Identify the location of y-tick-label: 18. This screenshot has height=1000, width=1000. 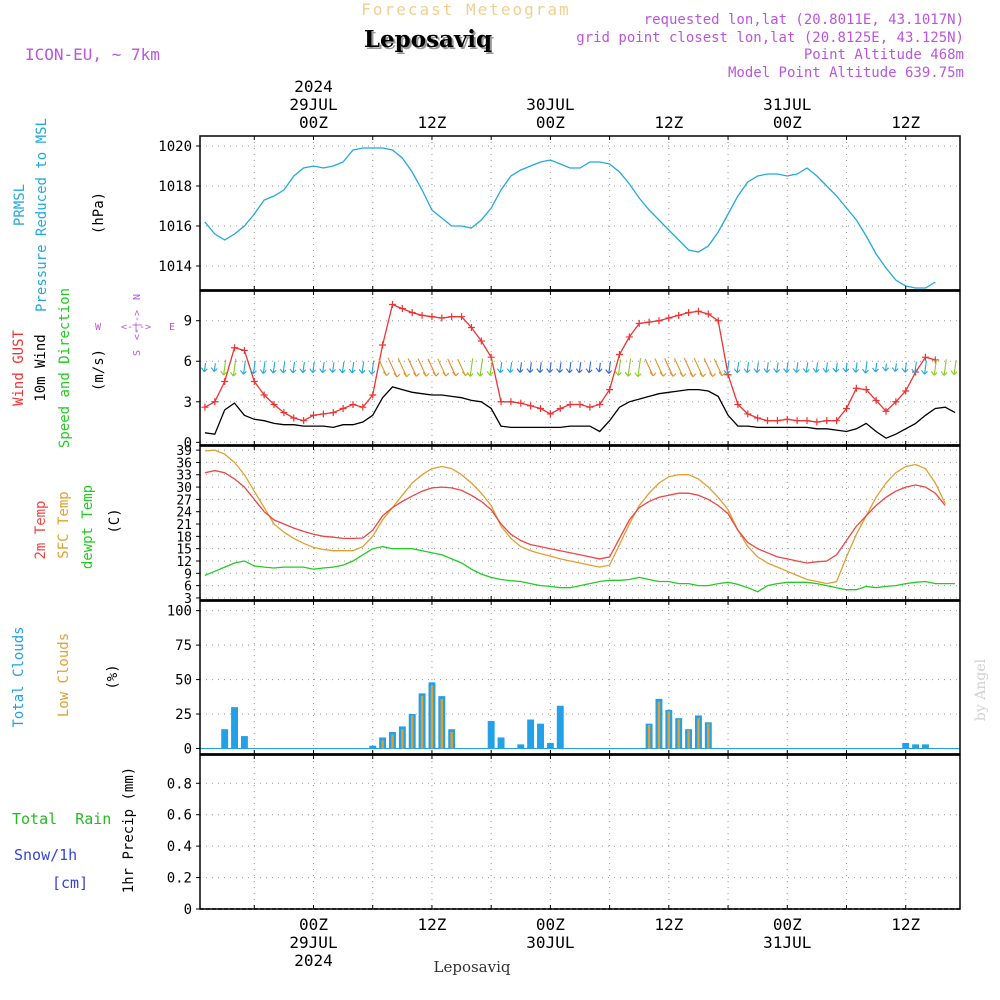
(184, 537).